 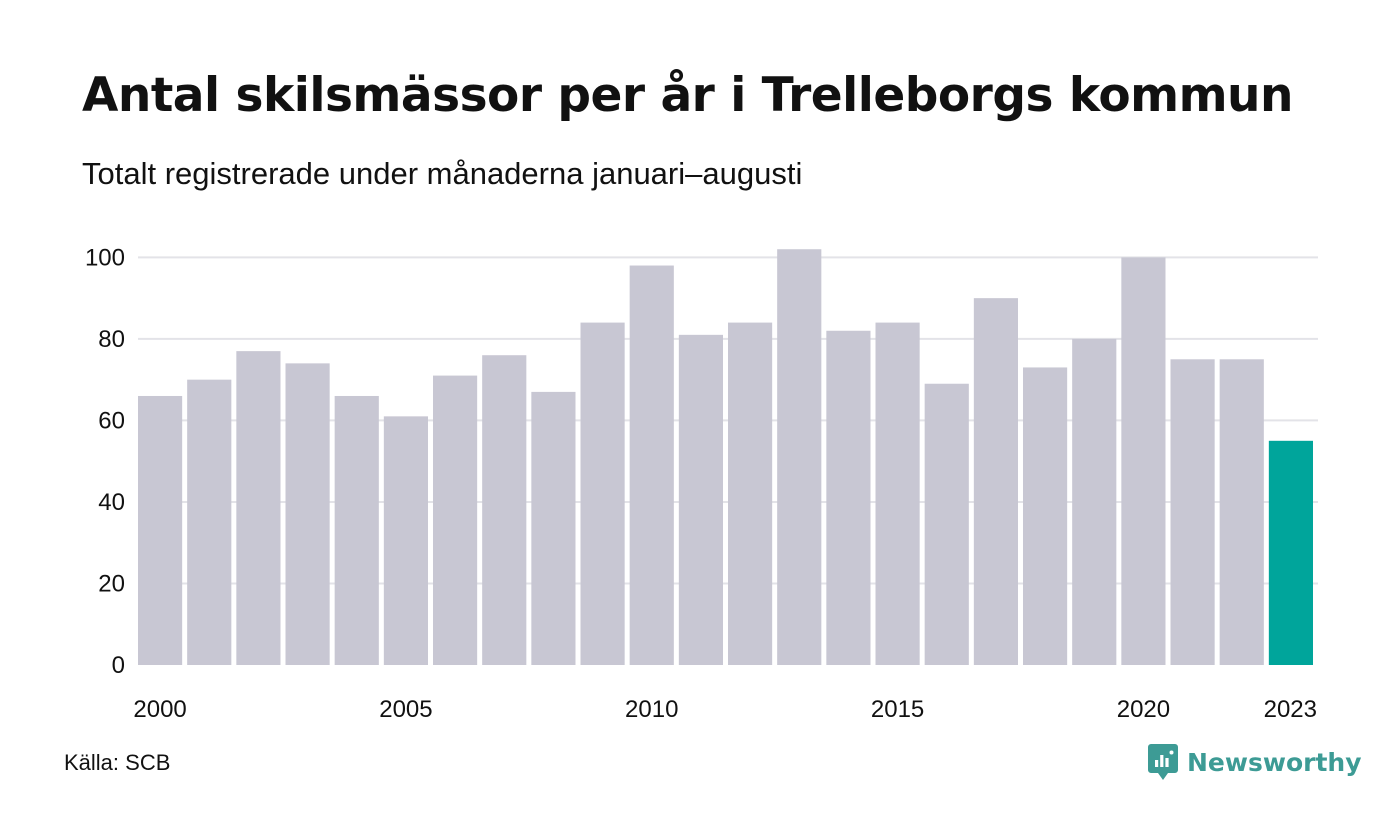 I want to click on bar-2020, so click(x=1143, y=461).